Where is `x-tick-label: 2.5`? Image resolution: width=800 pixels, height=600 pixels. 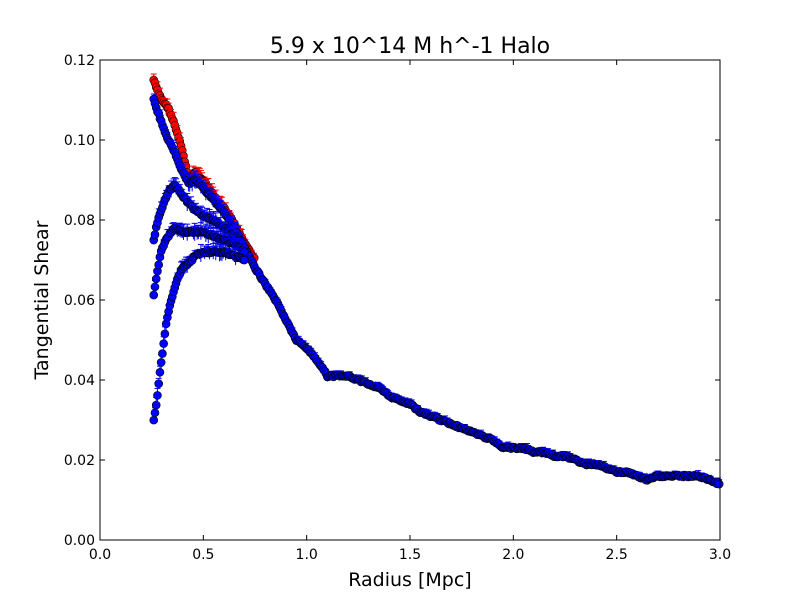
x-tick-label: 2.5 is located at coordinates (617, 555).